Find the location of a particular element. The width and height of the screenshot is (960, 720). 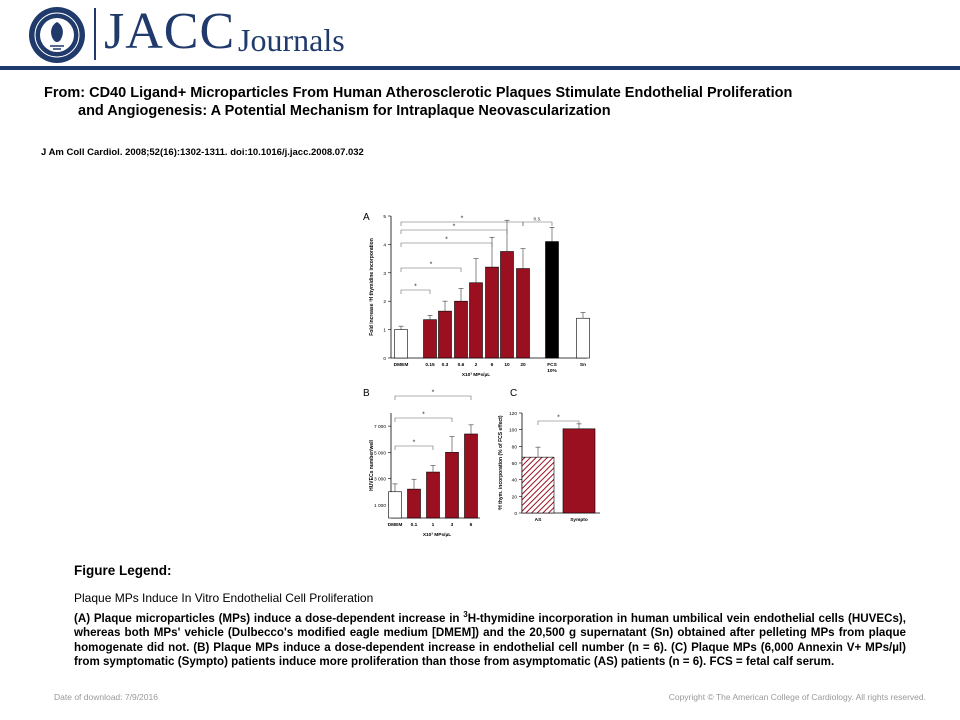

legend-superscript: 3 is located at coordinates (465, 614).